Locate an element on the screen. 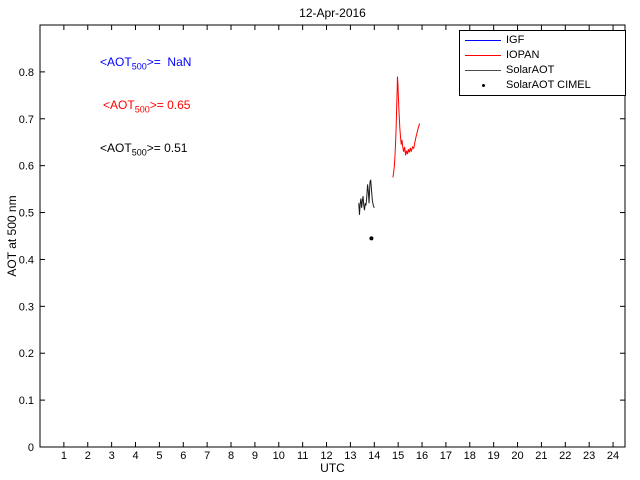 The width and height of the screenshot is (640, 480). svg-text: 19 is located at coordinates (494, 456).